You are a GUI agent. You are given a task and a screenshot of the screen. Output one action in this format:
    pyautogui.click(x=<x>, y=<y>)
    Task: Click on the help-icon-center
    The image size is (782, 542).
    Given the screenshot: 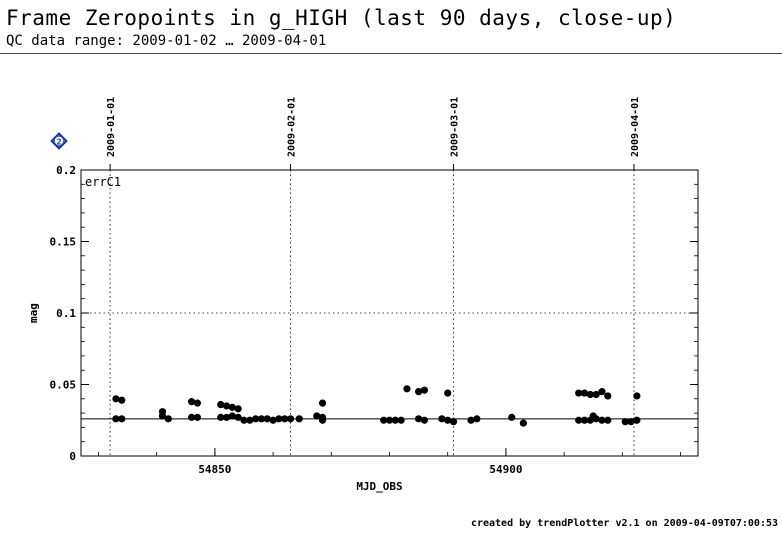 What is the action you would take?
    pyautogui.click(x=59, y=141)
    